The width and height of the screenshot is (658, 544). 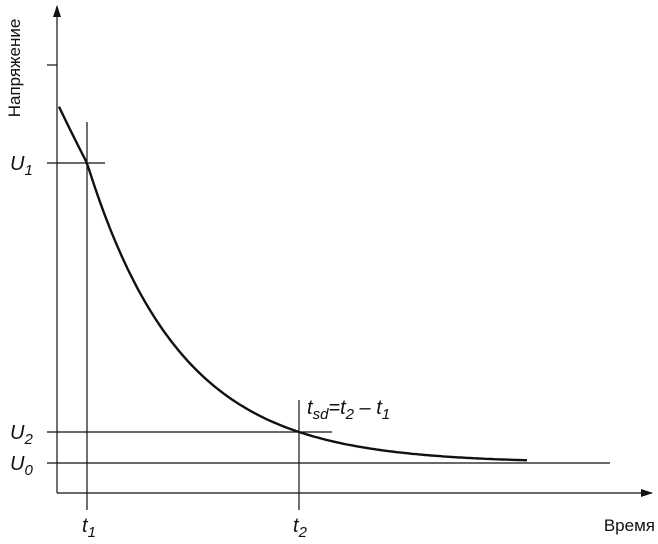 I want to click on y-axis-label: Напряжение, so click(x=14, y=68).